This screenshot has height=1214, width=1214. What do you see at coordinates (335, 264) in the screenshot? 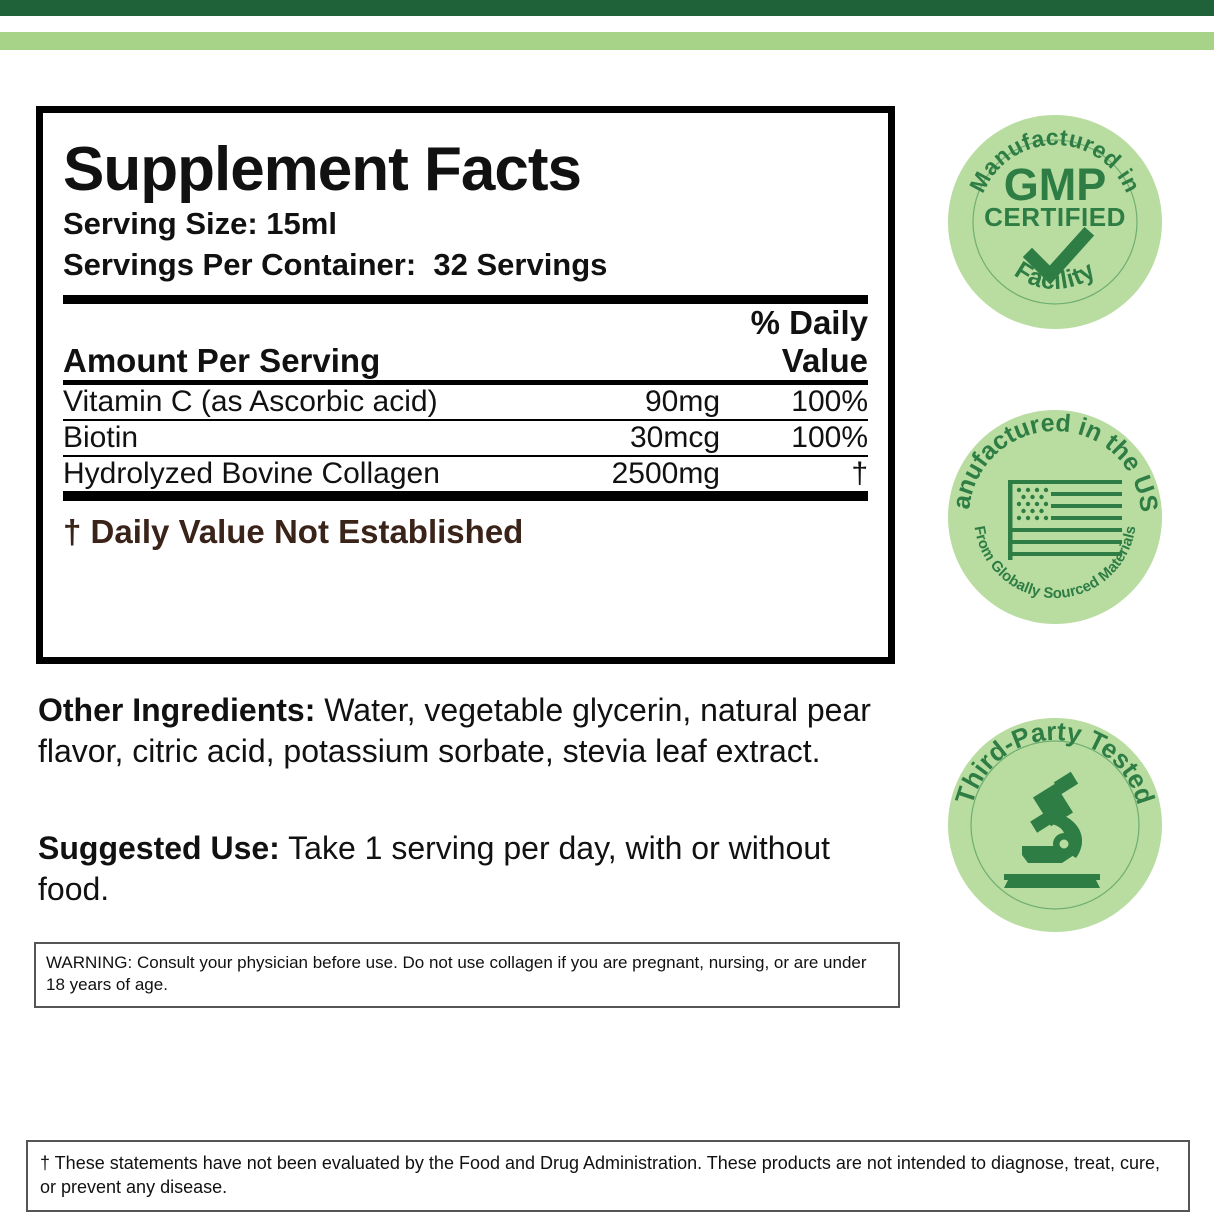
I see `servings-per-container: Servings Per Container: 32 Servings` at bounding box center [335, 264].